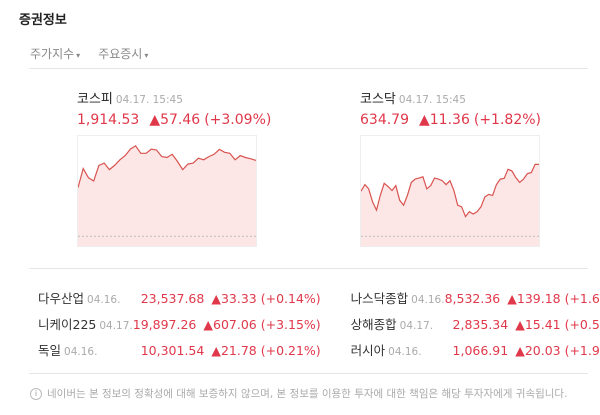 The image size is (600, 415). Describe the element at coordinates (378, 99) in the screenshot. I see `index-name: 코스닥` at that location.